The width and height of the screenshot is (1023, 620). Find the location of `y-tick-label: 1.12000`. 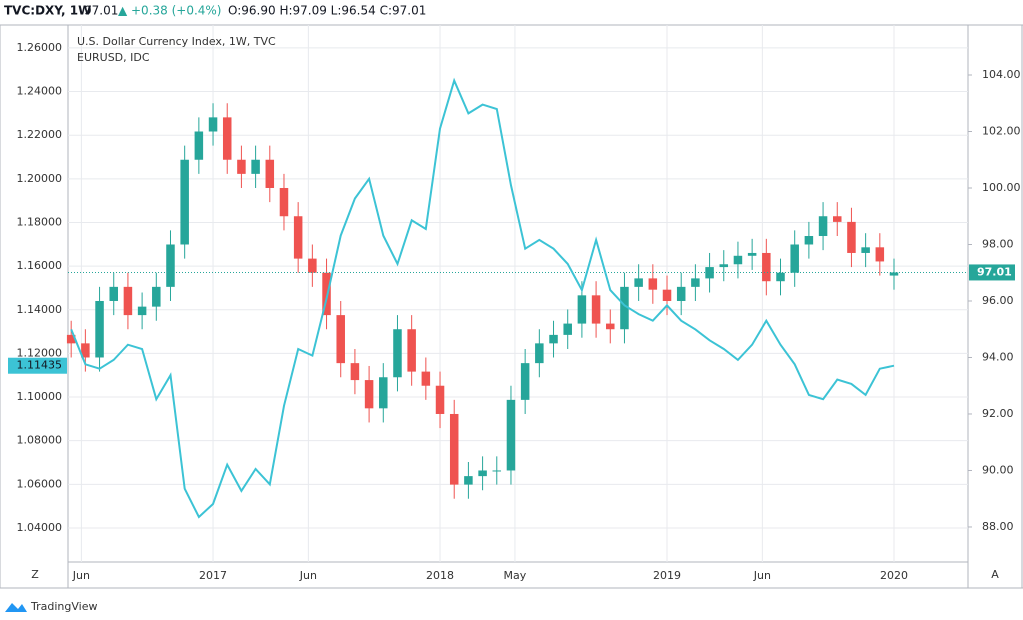

y-tick-label: 1.12000 is located at coordinates (40, 352).